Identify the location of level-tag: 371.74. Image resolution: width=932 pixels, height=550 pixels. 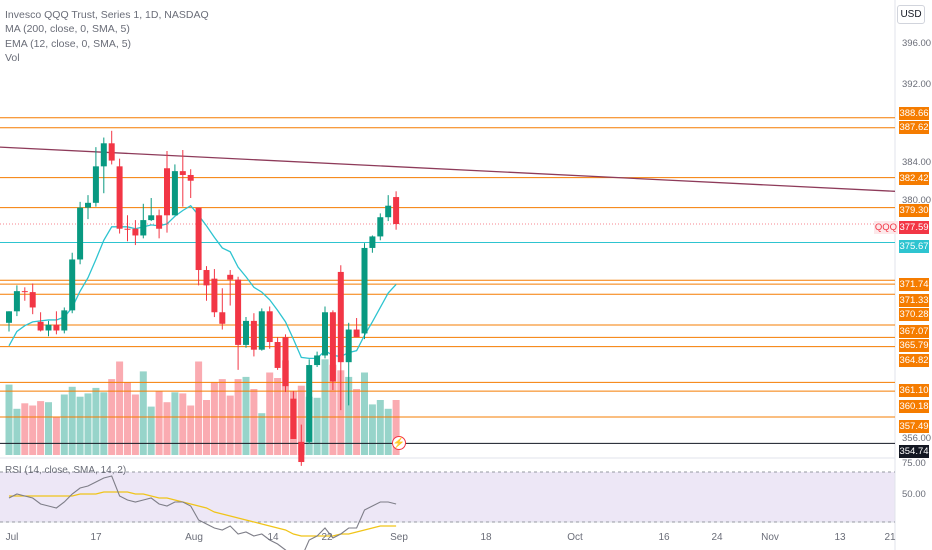
(914, 284).